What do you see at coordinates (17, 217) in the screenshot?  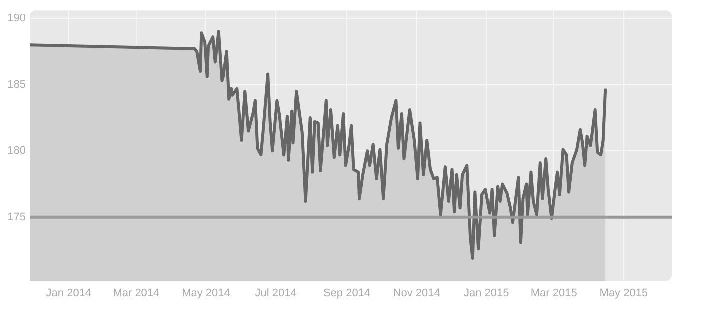 I see `y-tick-label: 175` at bounding box center [17, 217].